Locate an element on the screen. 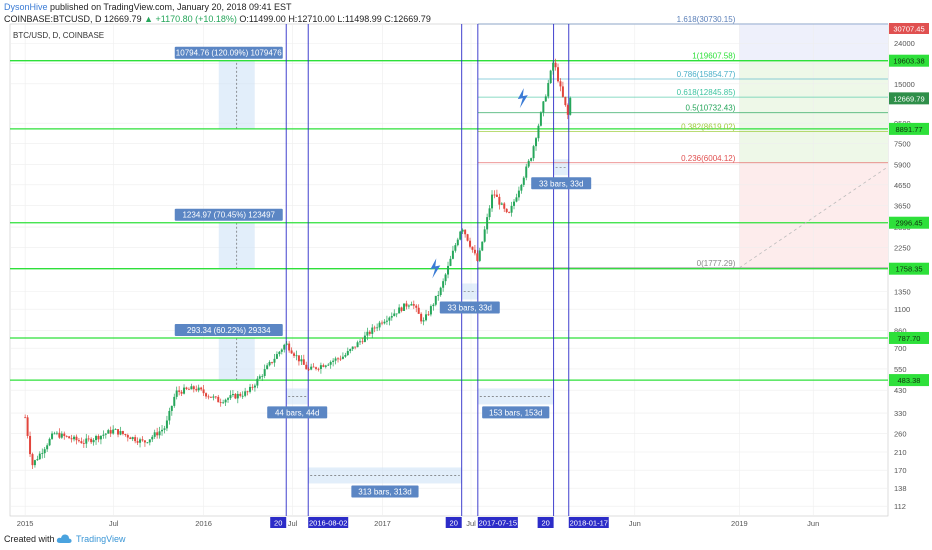 The image size is (932, 550). fib-level-label: 0.236(6004.12) is located at coordinates (708, 158).